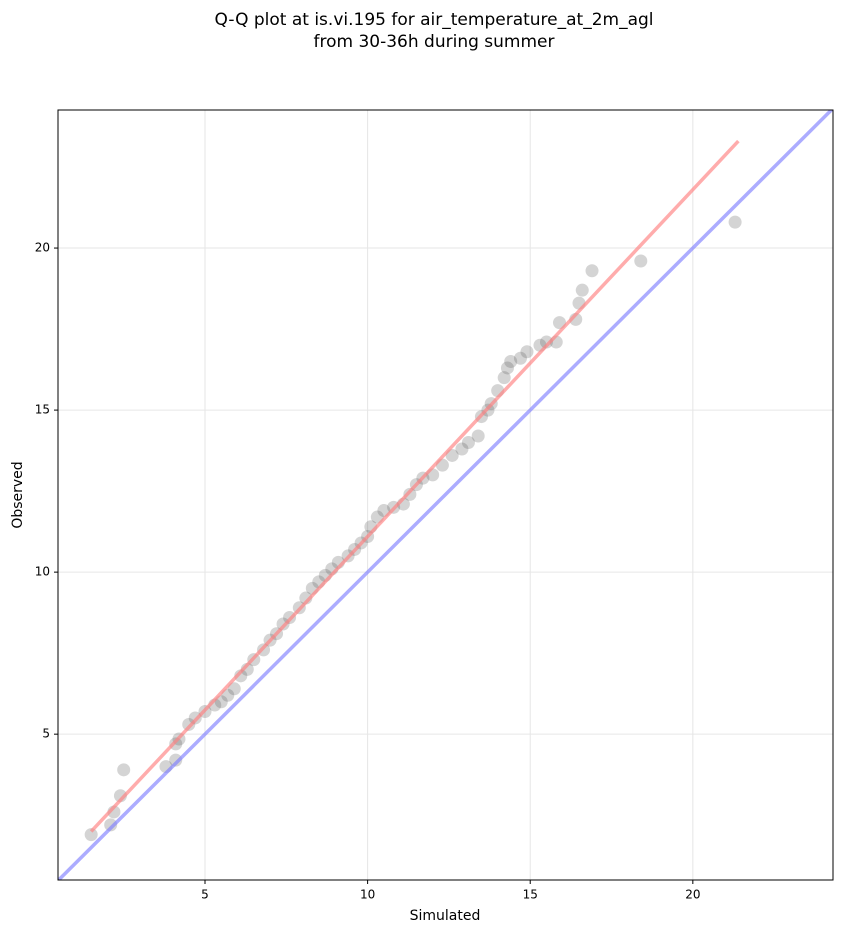  What do you see at coordinates (434, 42) in the screenshot?
I see `chart-title: from 30-36h during summer` at bounding box center [434, 42].